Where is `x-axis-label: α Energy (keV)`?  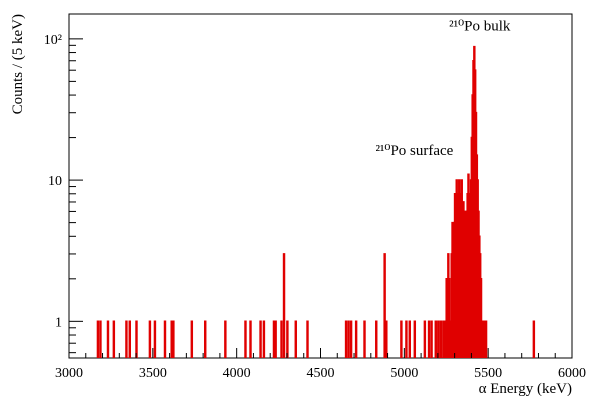
x-axis-label: α Energy (keV) is located at coordinates (525, 388).